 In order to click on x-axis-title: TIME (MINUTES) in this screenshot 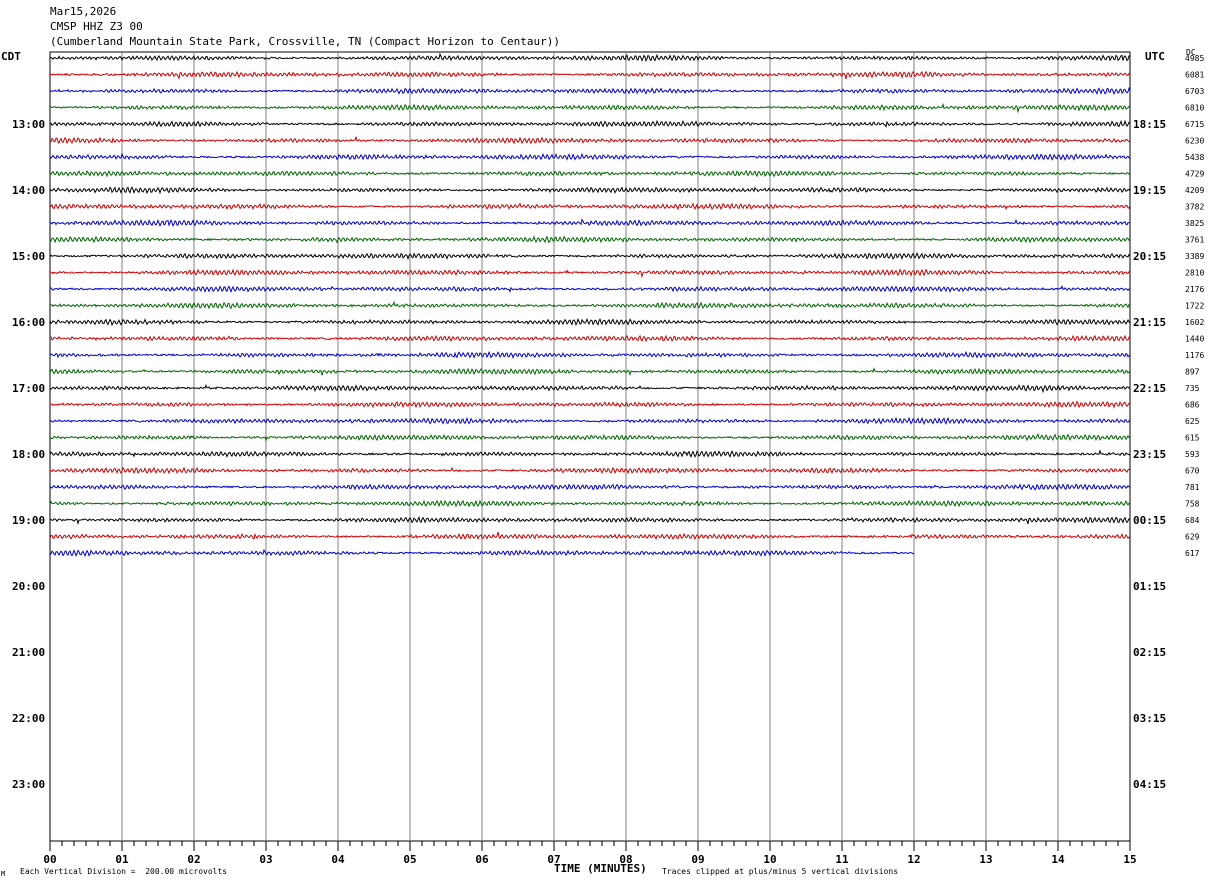, I will do `click(600, 868)`.